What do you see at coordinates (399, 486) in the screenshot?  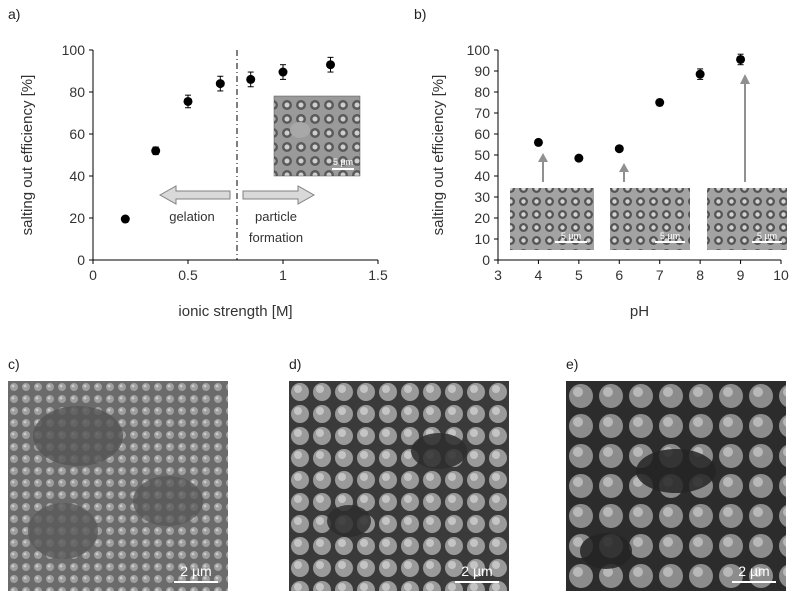 I see `sem-image-d: 2 µm` at bounding box center [399, 486].